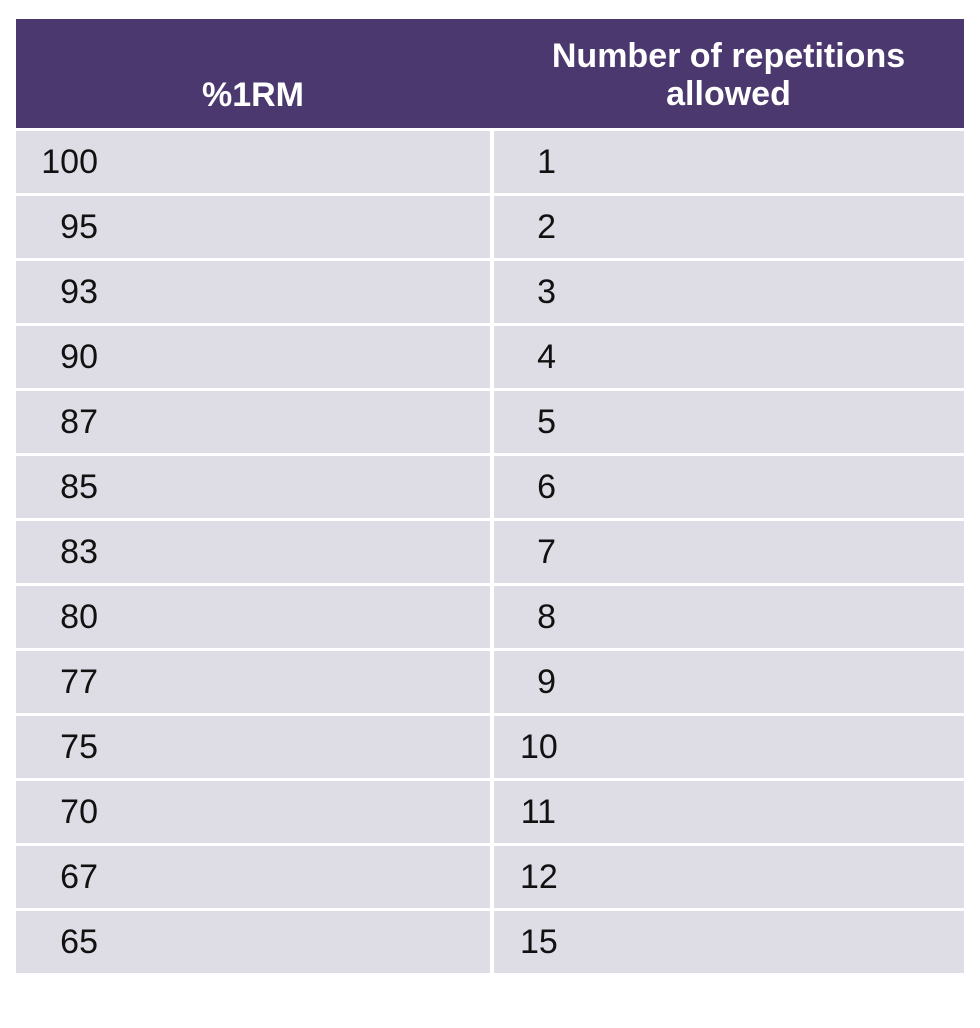 Image resolution: width=980 pixels, height=1028 pixels. What do you see at coordinates (253, 940) in the screenshot?
I see `percent-1rm-cell: 65` at bounding box center [253, 940].